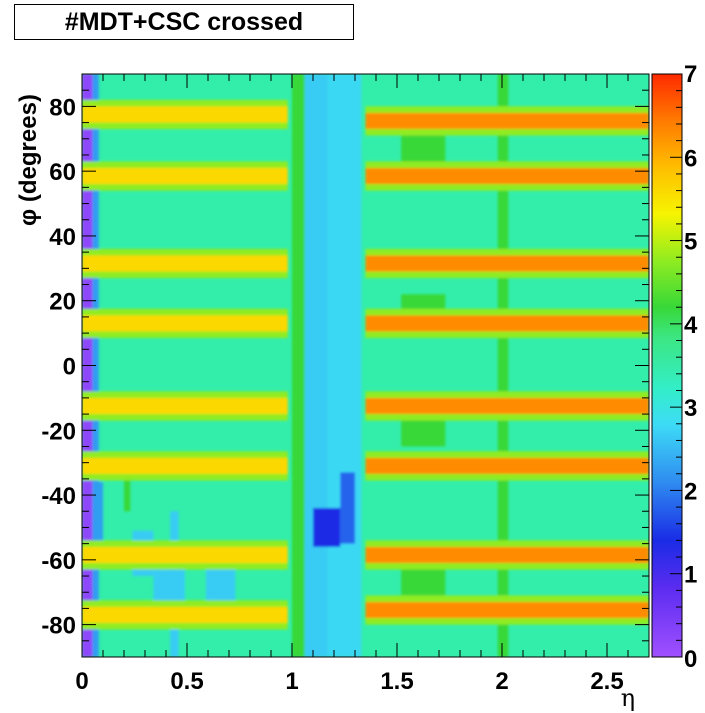 This screenshot has width=705, height=713. Describe the element at coordinates (58, 561) in the screenshot. I see `y-tick-label: -60` at that location.